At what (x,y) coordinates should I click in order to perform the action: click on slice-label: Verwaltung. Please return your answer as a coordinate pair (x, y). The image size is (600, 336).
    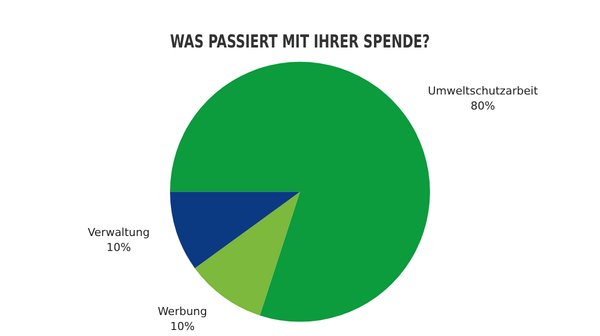
    Looking at the image, I should click on (119, 232).